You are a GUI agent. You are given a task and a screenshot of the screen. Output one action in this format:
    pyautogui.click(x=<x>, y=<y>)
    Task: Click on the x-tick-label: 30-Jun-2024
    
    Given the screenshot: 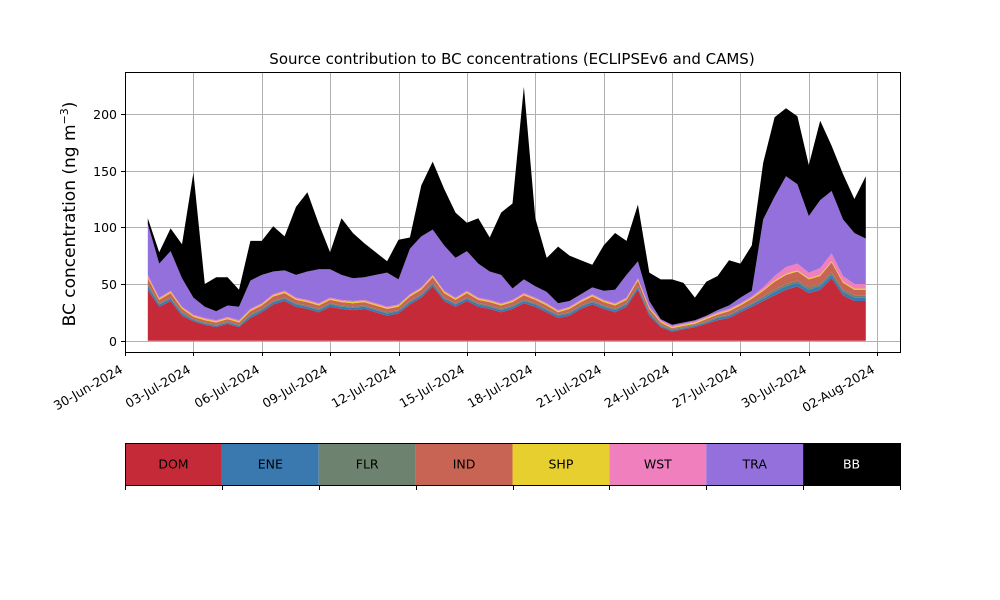 What is the action you would take?
    pyautogui.click(x=88, y=387)
    